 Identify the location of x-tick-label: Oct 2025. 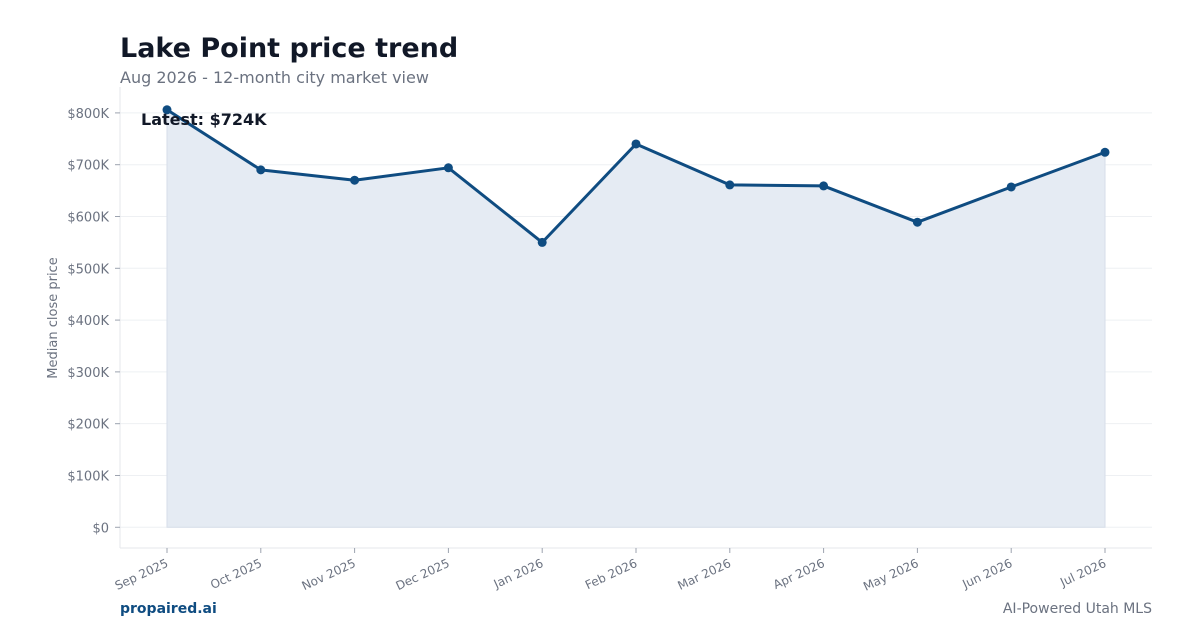
(236, 574).